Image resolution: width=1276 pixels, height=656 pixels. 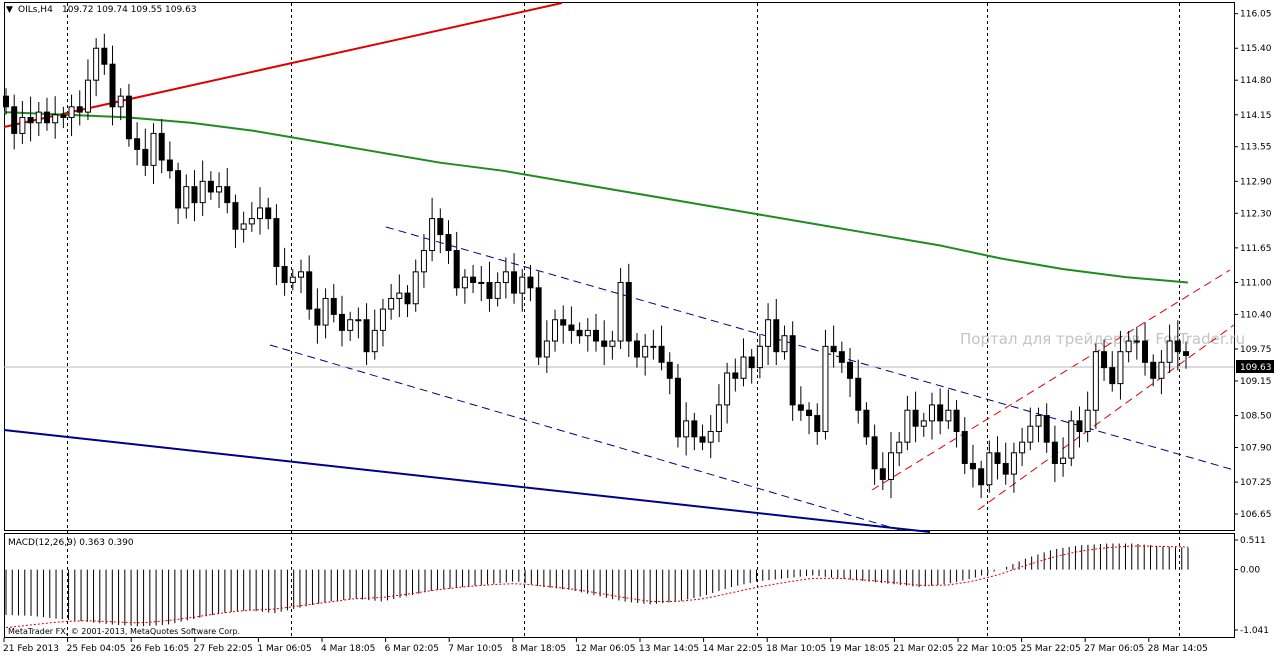 I want to click on time-tick-label: 8 Mar 18:05, so click(x=539, y=649).